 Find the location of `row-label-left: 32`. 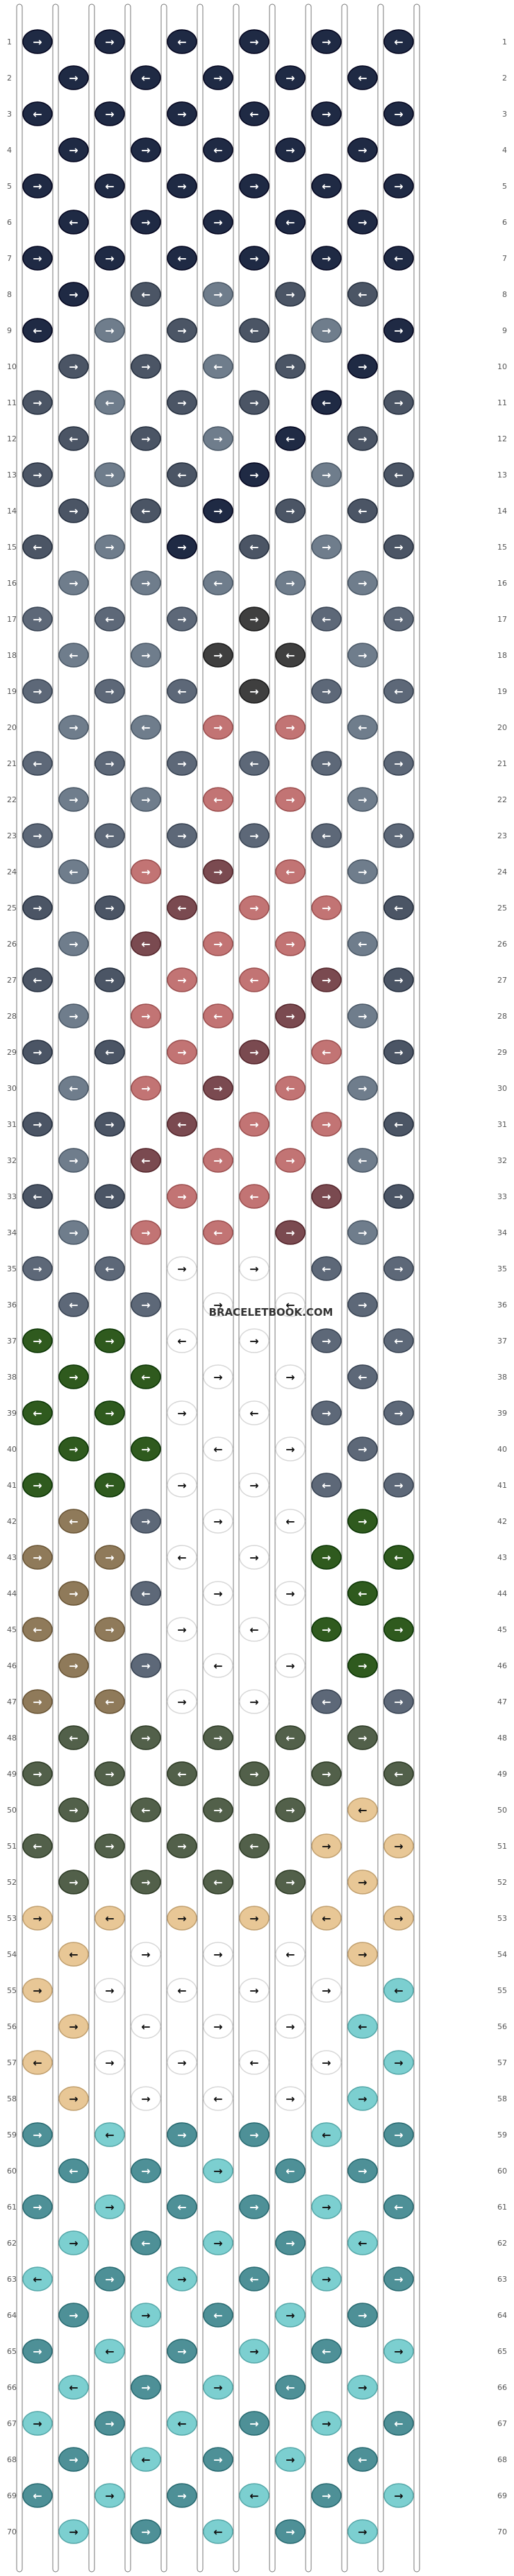

row-label-left: 32 is located at coordinates (12, 1160).